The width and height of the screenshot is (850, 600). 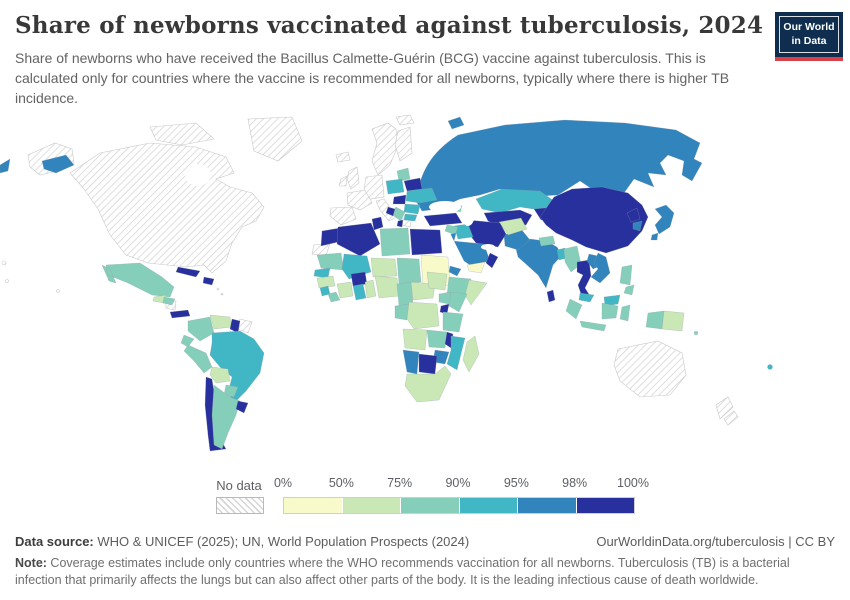 What do you see at coordinates (715, 541) in the screenshot?
I see `owid-link: OurWorldinData.org/tuberculosis | CC BY` at bounding box center [715, 541].